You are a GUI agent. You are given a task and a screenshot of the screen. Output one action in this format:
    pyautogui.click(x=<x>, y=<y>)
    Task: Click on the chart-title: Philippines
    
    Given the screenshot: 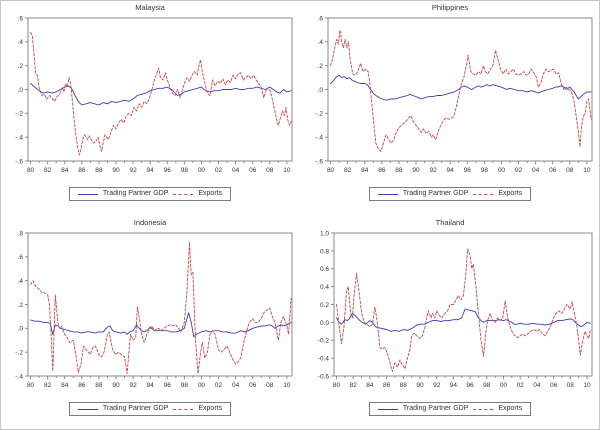 What is the action you would take?
    pyautogui.click(x=450, y=7)
    